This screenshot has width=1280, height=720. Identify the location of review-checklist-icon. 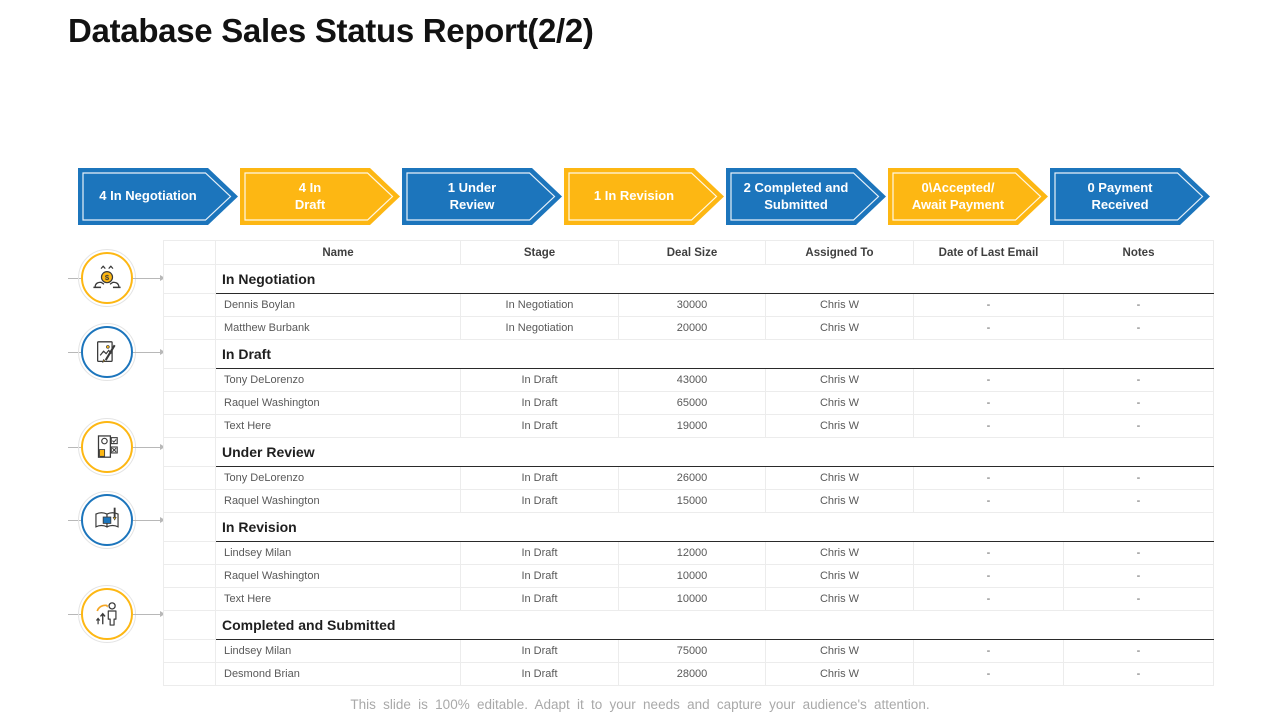
(107, 447).